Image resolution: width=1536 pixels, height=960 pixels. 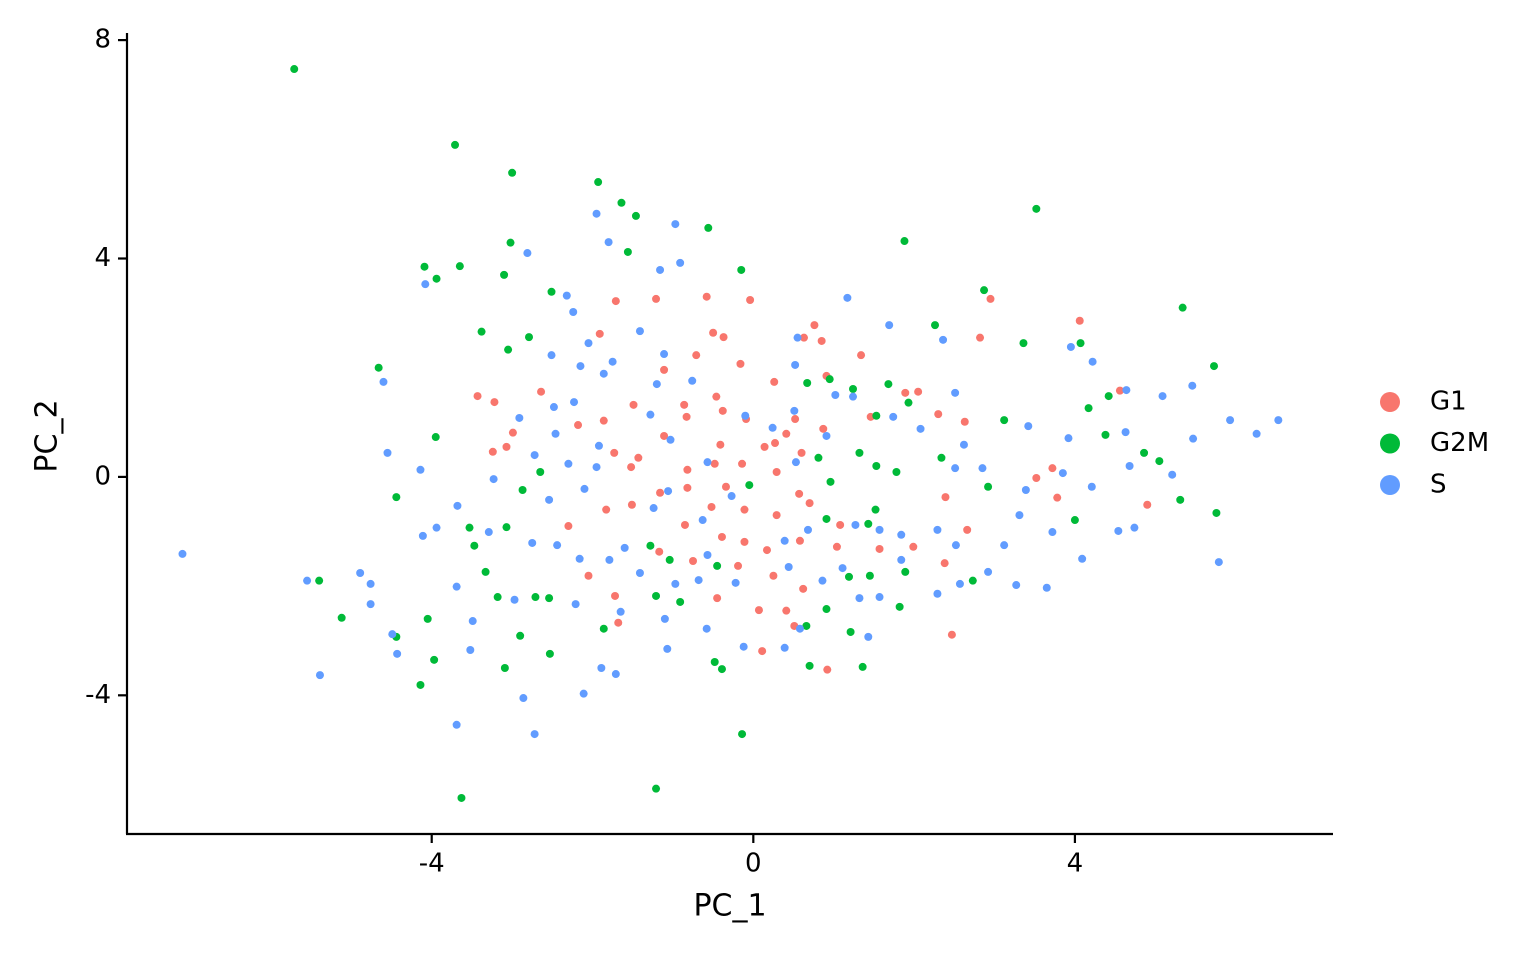 I want to click on y-tick-label: -4, so click(x=98, y=695).